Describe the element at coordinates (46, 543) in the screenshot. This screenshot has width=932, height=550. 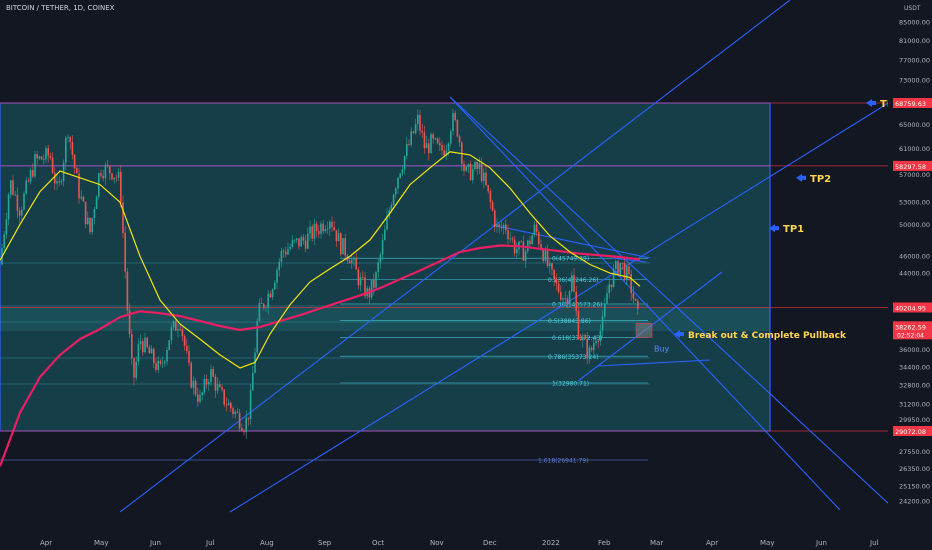
I see `x-tick-label: Apr` at that location.